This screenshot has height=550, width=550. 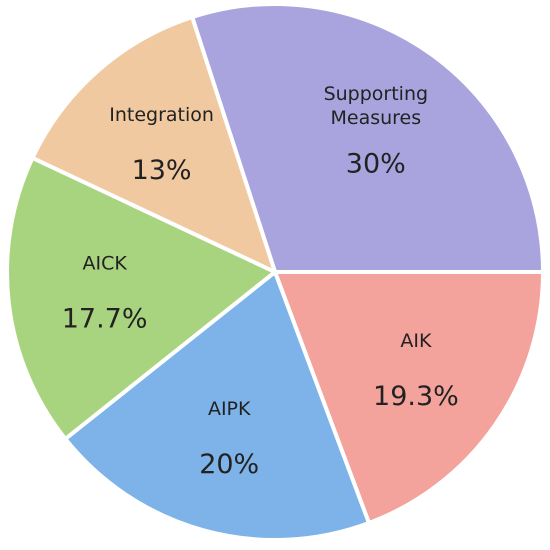 I want to click on slice-value-label: 17.7%, so click(x=105, y=318).